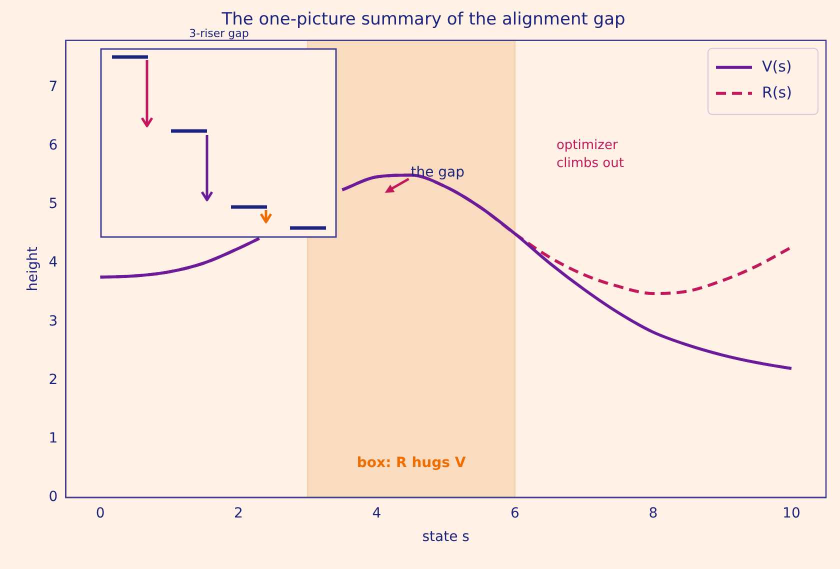 Image resolution: width=840 pixels, height=569 pixels. I want to click on y-tick-label: 3, so click(53, 321).